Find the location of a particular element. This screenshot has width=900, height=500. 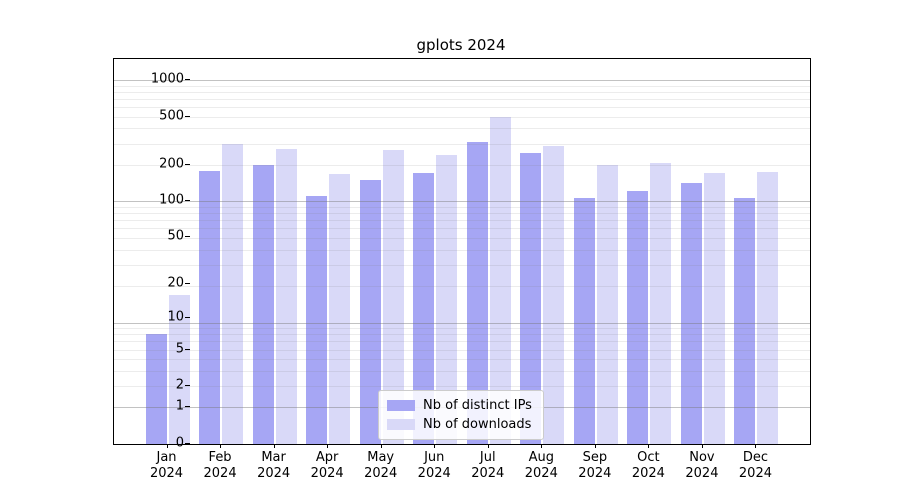

x-tick-label: Nov 2024 is located at coordinates (702, 466).